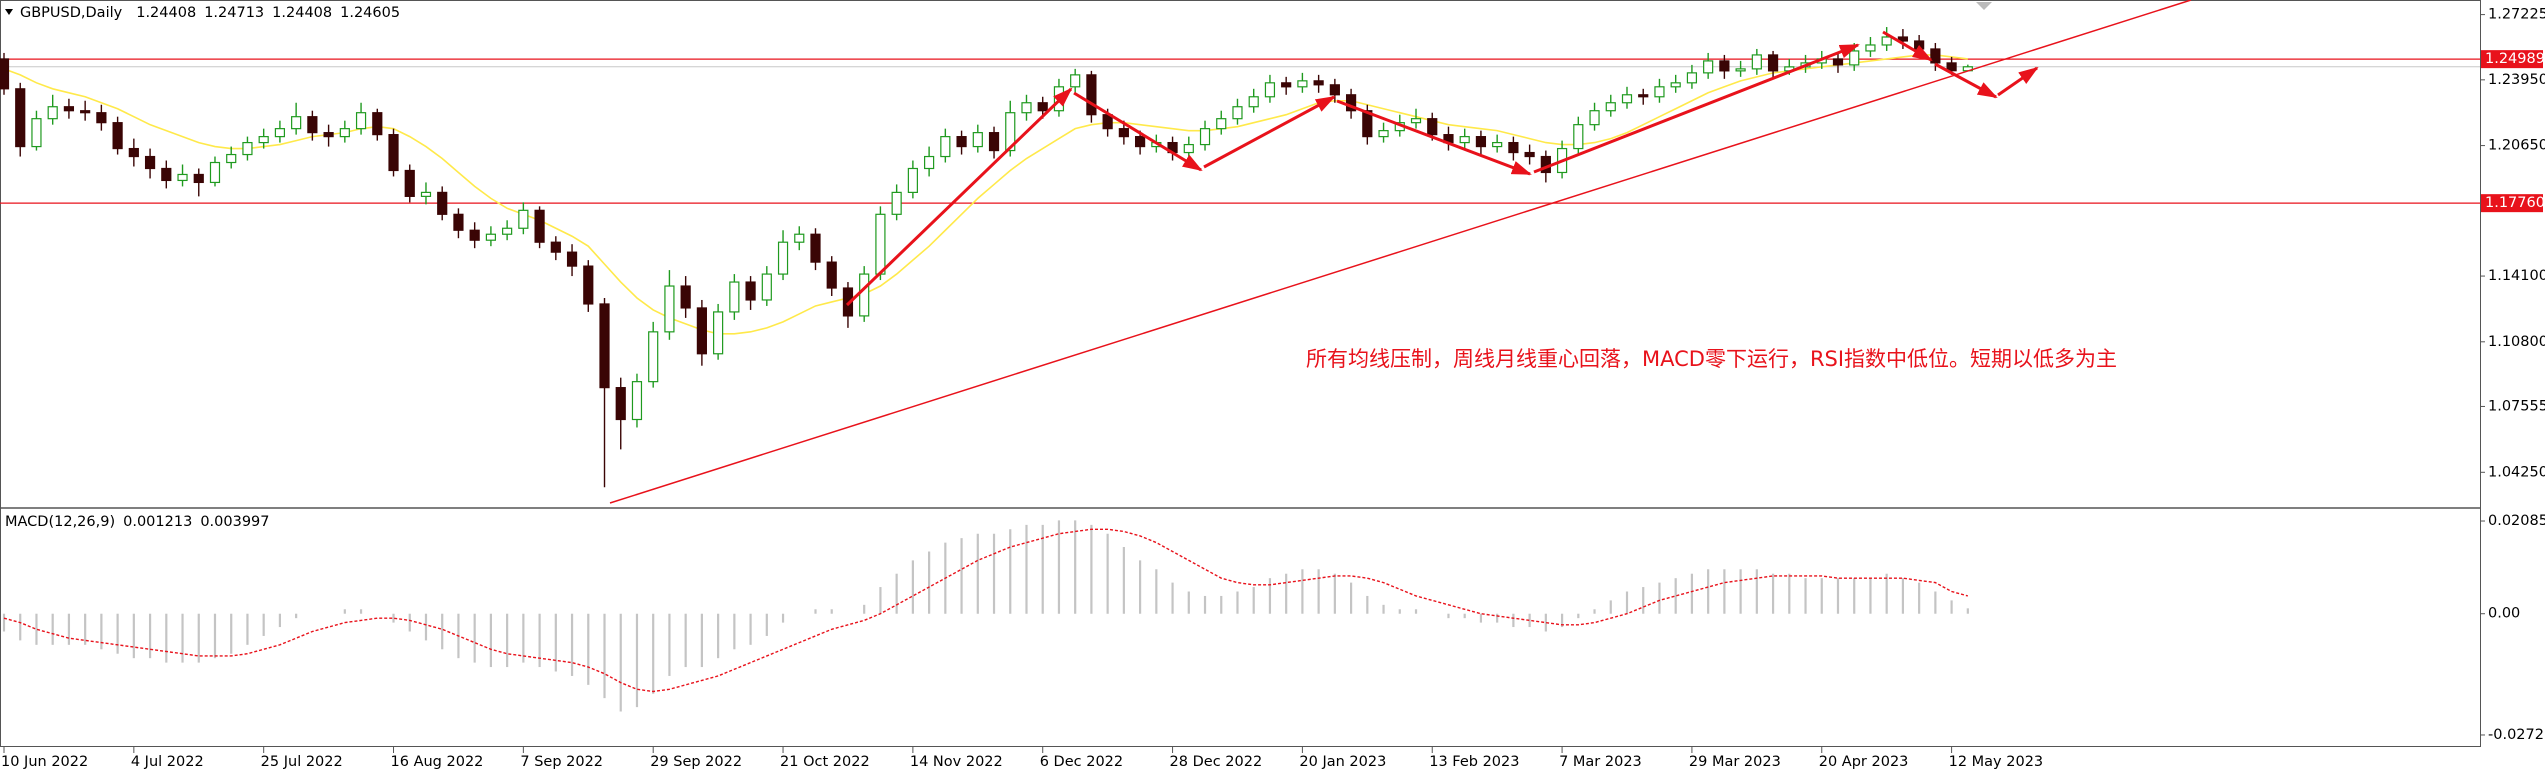 Image resolution: width=2545 pixels, height=774 pixels. I want to click on x-tick-label: 6 Dec 2022, so click(1081, 762).